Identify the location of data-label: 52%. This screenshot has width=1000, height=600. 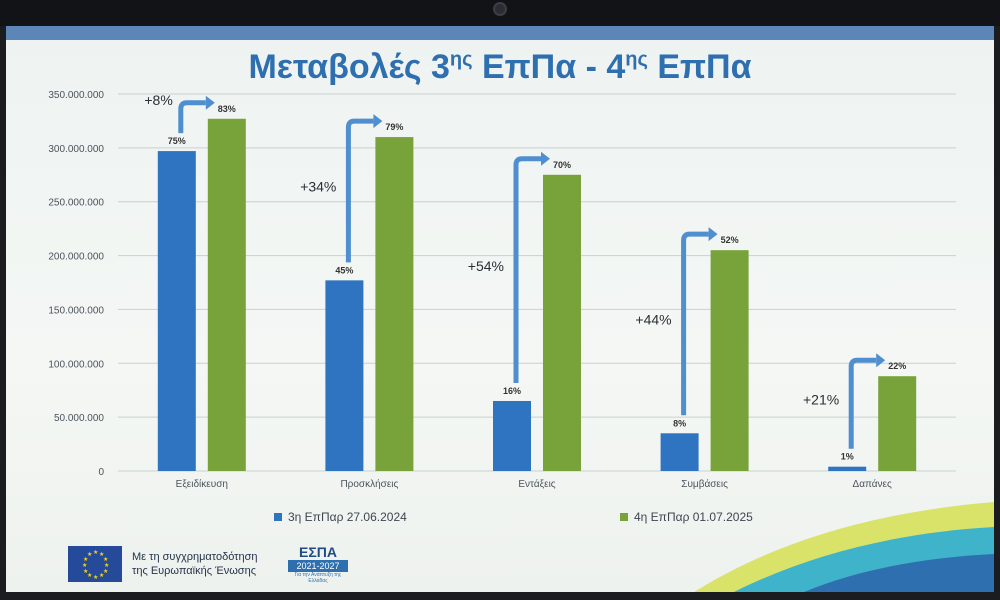
(730, 240).